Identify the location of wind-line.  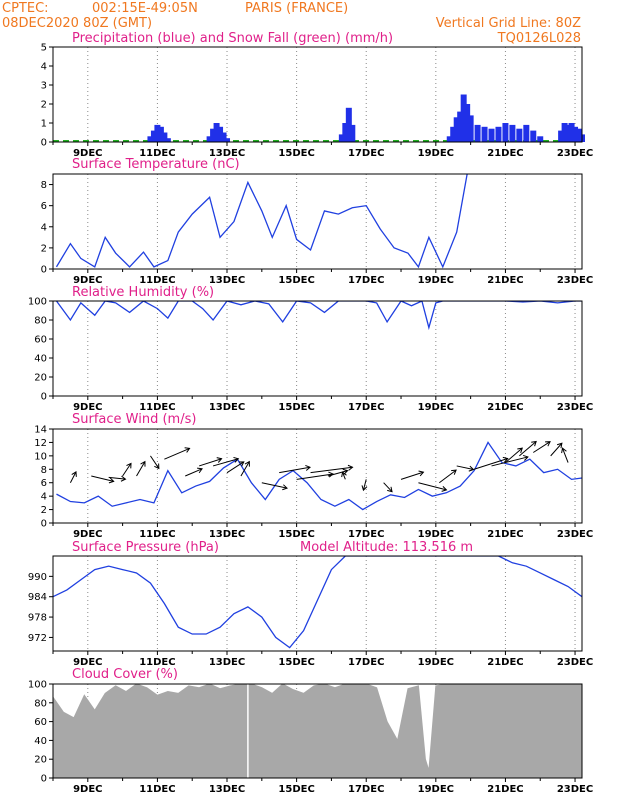
(319, 476).